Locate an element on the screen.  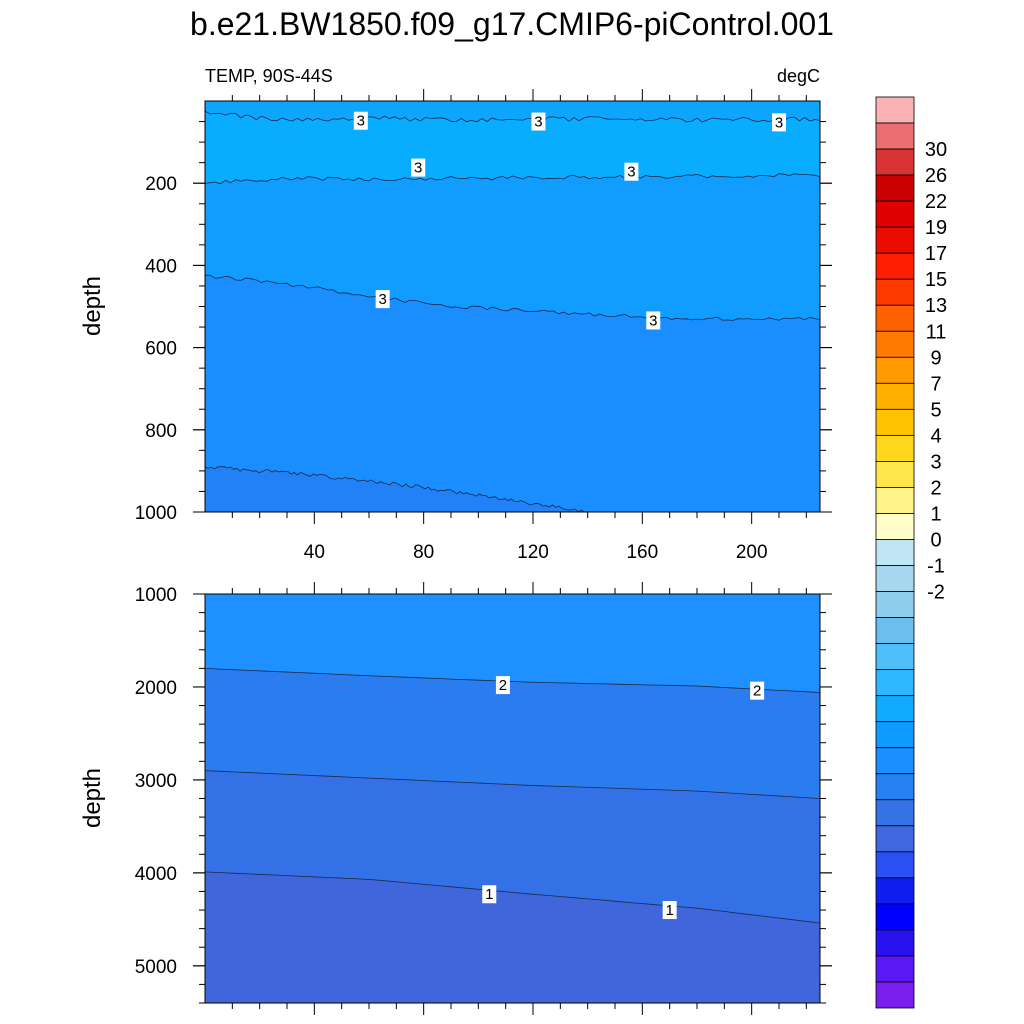
colorbar-label: -1 is located at coordinates (936, 567).